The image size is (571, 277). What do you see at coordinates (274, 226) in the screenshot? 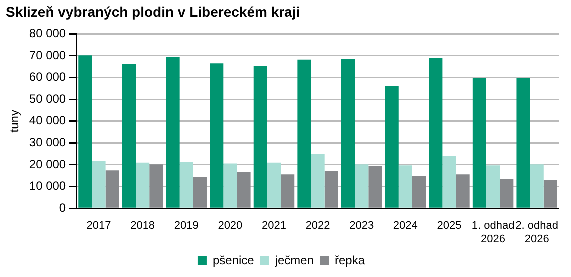
I see `x-tick-label: 2021` at bounding box center [274, 226].